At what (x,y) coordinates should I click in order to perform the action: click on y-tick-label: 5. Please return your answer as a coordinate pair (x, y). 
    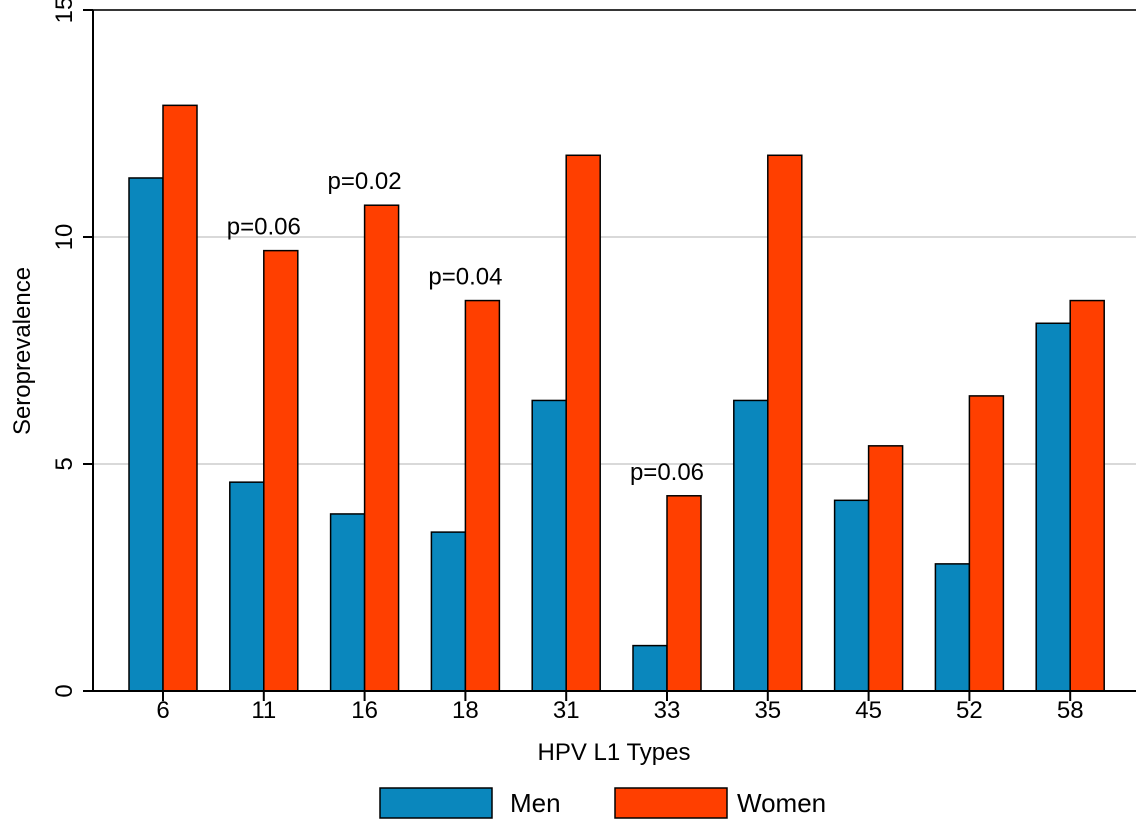
    Looking at the image, I should click on (64, 463).